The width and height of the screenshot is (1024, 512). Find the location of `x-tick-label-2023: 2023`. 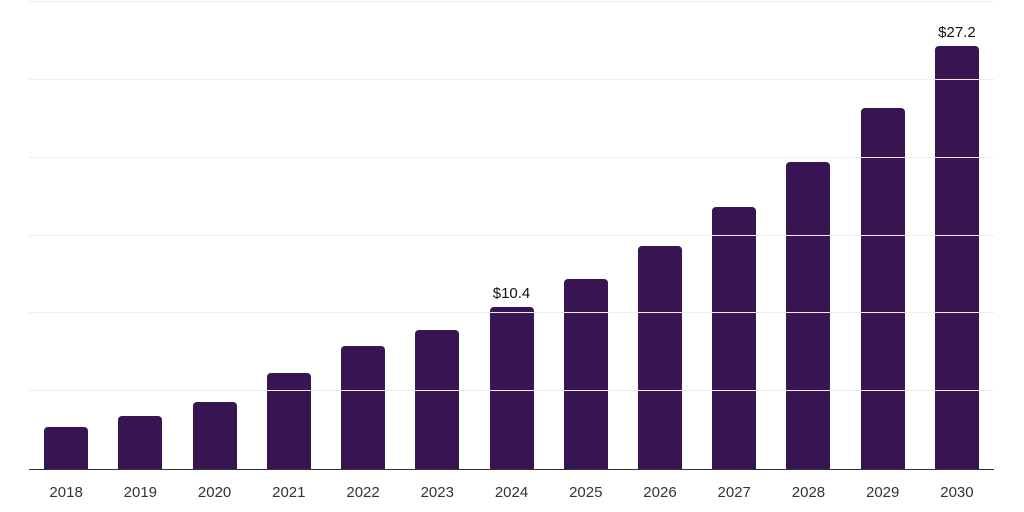

x-tick-label-2023: 2023 is located at coordinates (437, 492).